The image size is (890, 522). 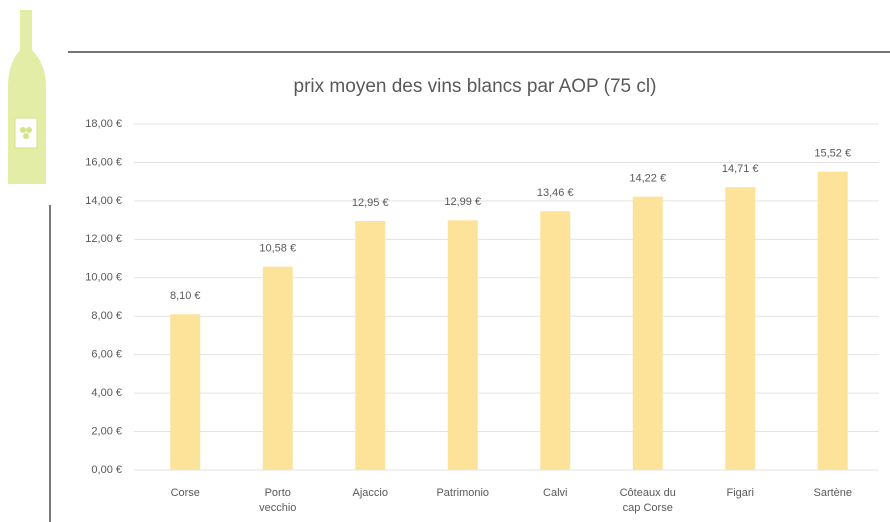 I want to click on y-tick-label: 18,00 €, so click(x=103, y=124).